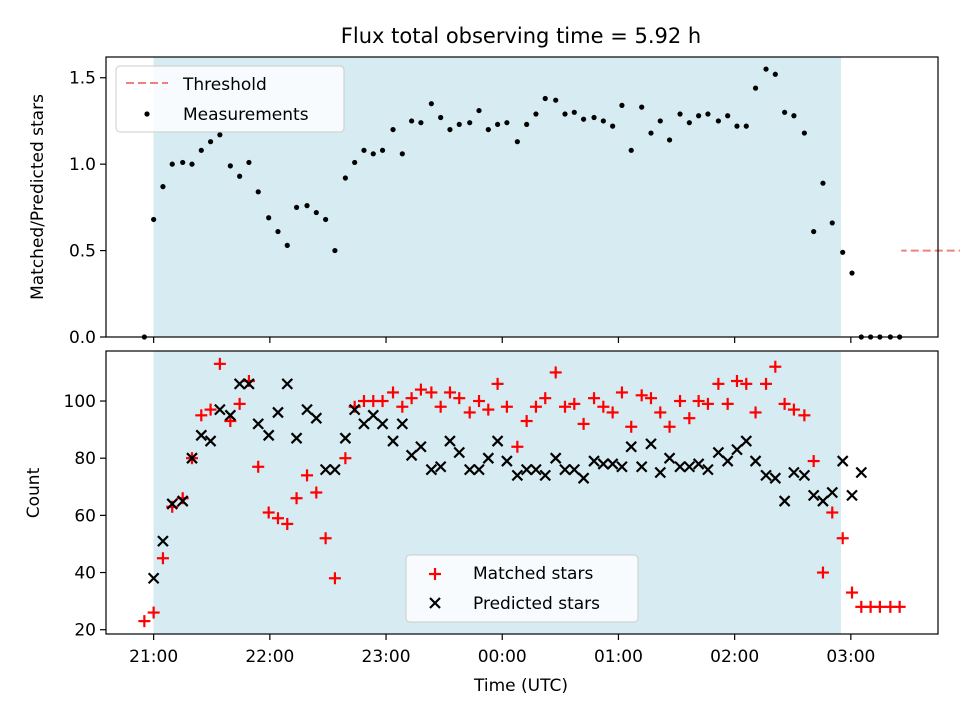  Describe the element at coordinates (502, 650) in the screenshot. I see `bottom-x-axis-ticks: 21:00 22:00 23:00 00:00 01:00 02:00 03:00` at that location.